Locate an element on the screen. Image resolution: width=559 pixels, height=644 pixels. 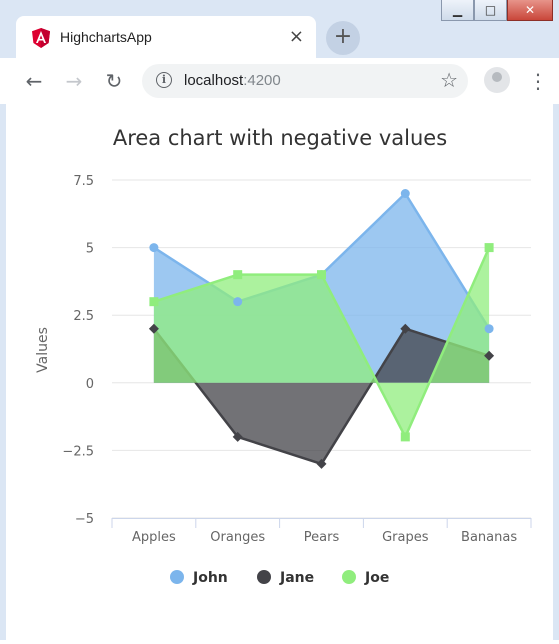
x-tick-label: Oranges is located at coordinates (237, 537).